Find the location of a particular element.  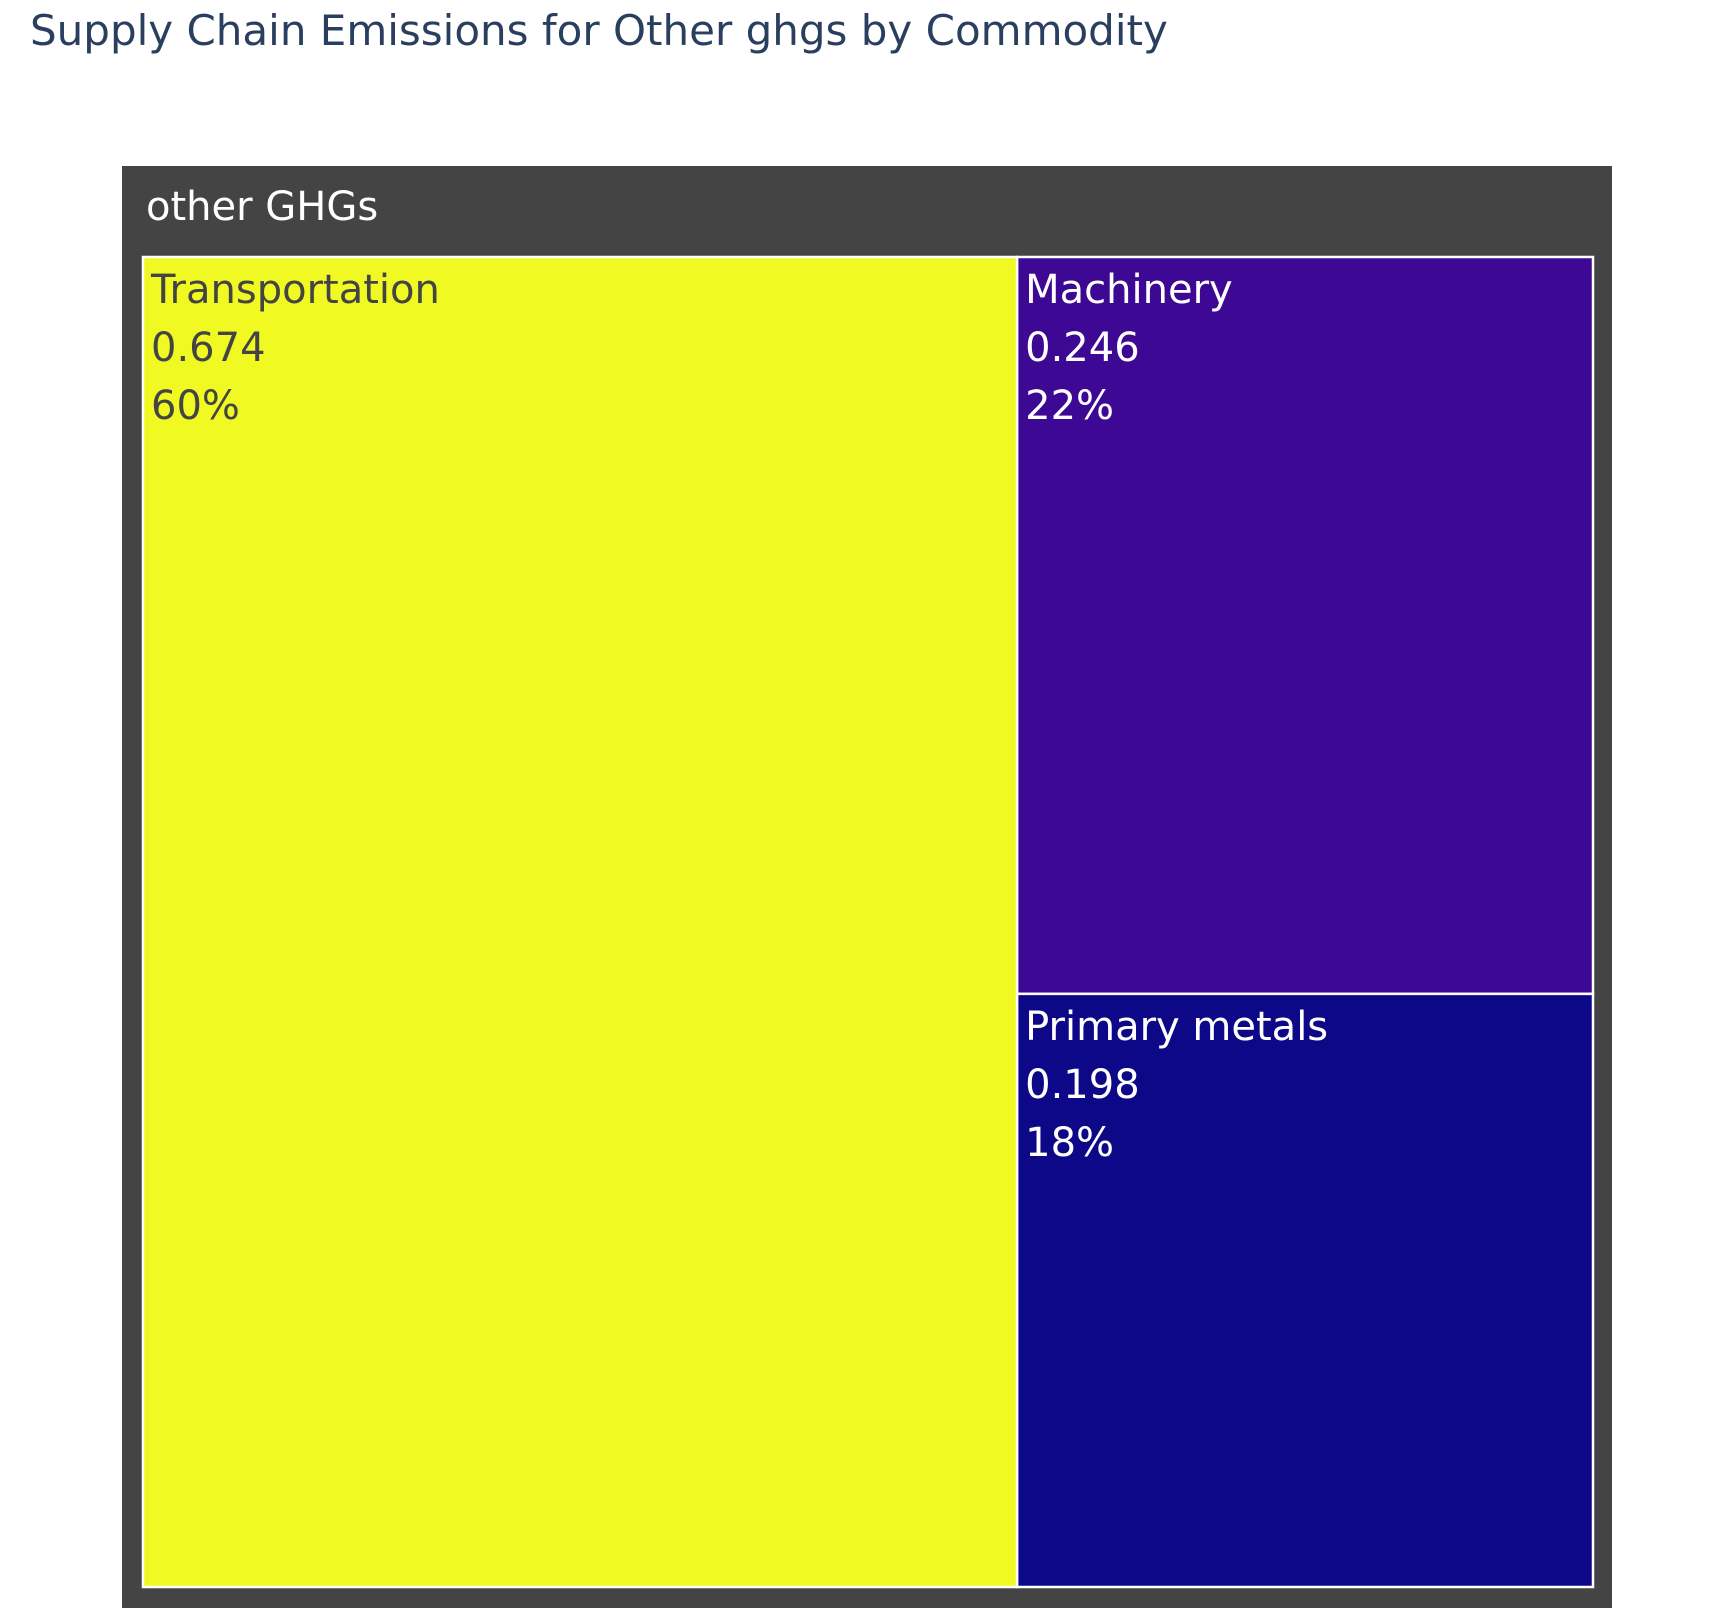

treemap-tile-label: Primary metals is located at coordinates (1176, 1027).